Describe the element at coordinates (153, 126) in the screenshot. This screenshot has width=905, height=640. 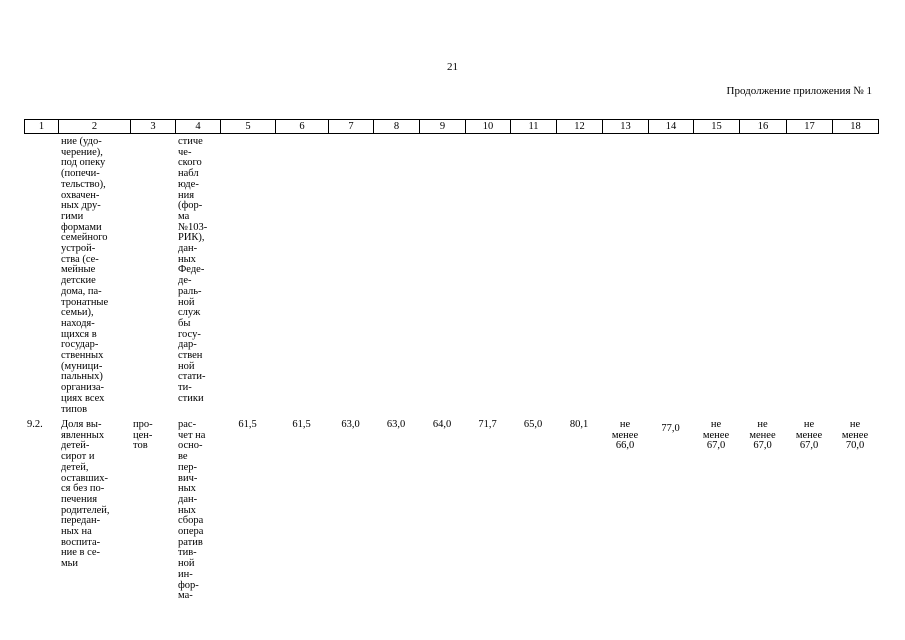
I see `header-cell: 3` at that location.